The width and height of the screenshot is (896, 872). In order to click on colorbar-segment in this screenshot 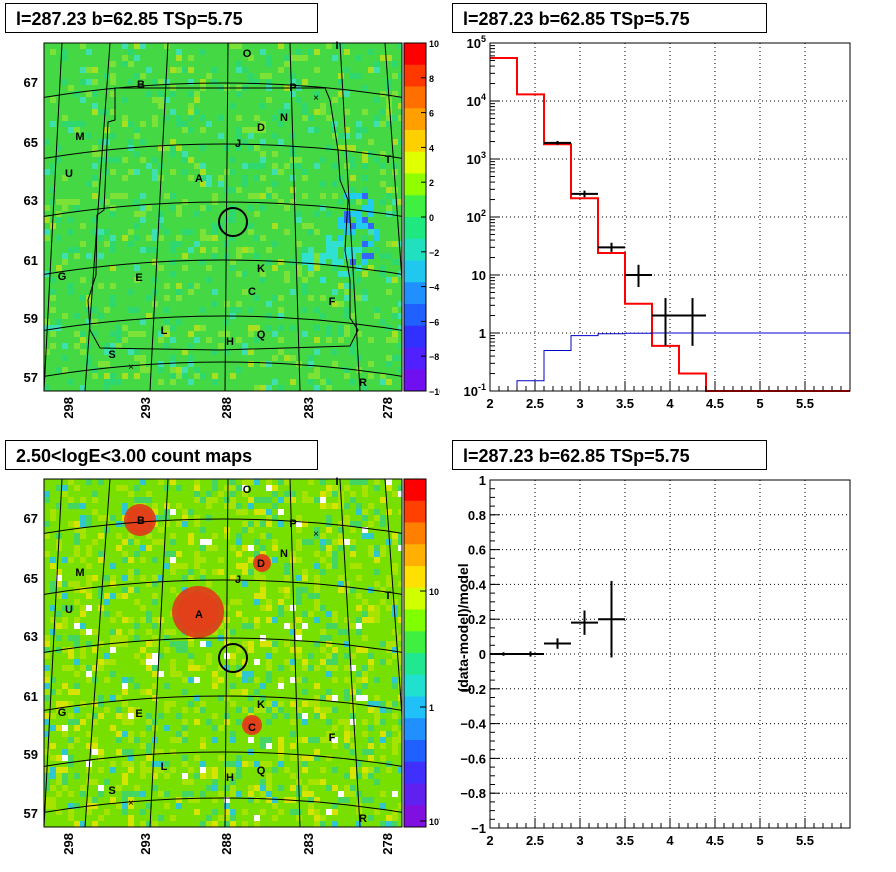, I will do `click(415, 358)`.